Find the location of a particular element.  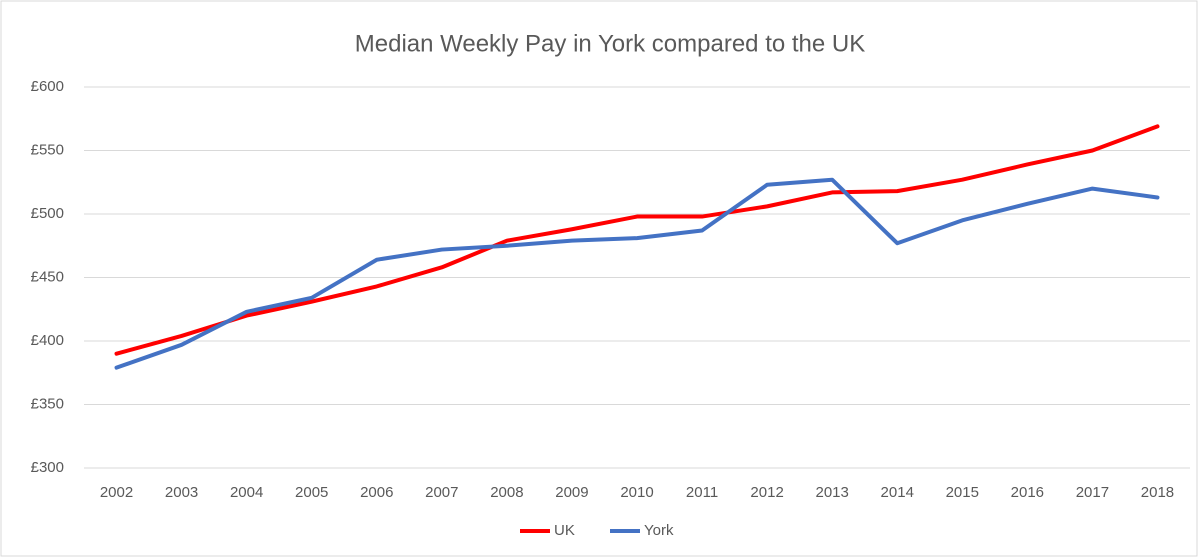

y-tick-label: £500 is located at coordinates (47, 213).